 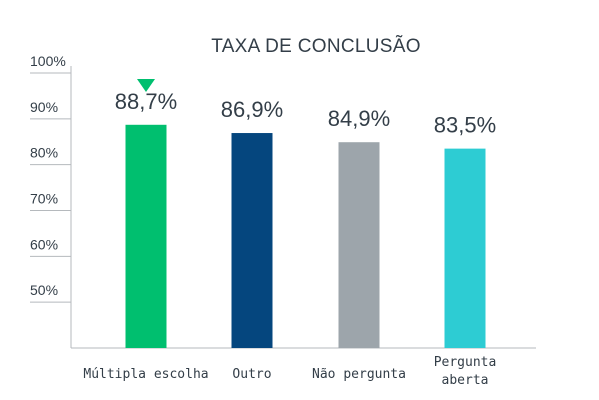 What do you see at coordinates (44, 199) in the screenshot?
I see `y-tick-label: 70%` at bounding box center [44, 199].